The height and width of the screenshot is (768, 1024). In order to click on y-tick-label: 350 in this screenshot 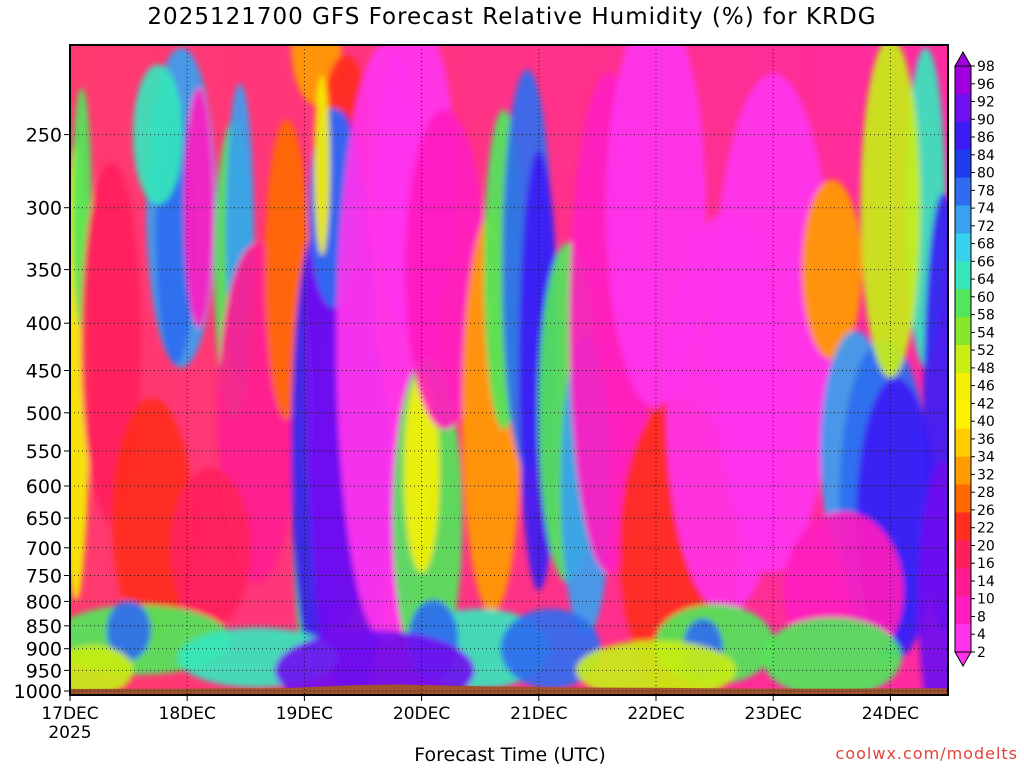, I will do `click(44, 271)`.